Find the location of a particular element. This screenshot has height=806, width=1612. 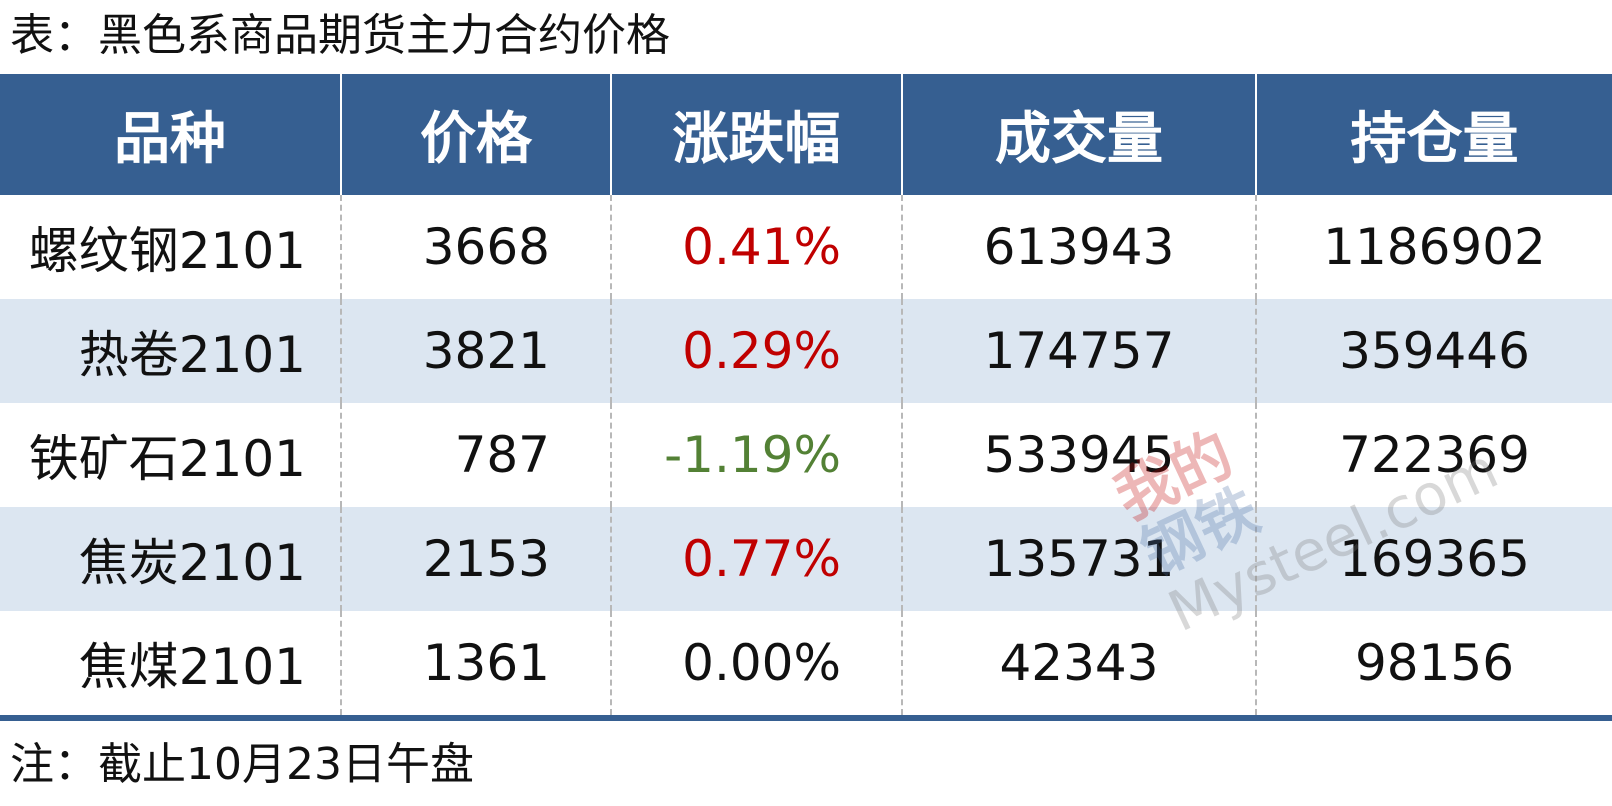

table-cell: -1.19% is located at coordinates (756, 455).